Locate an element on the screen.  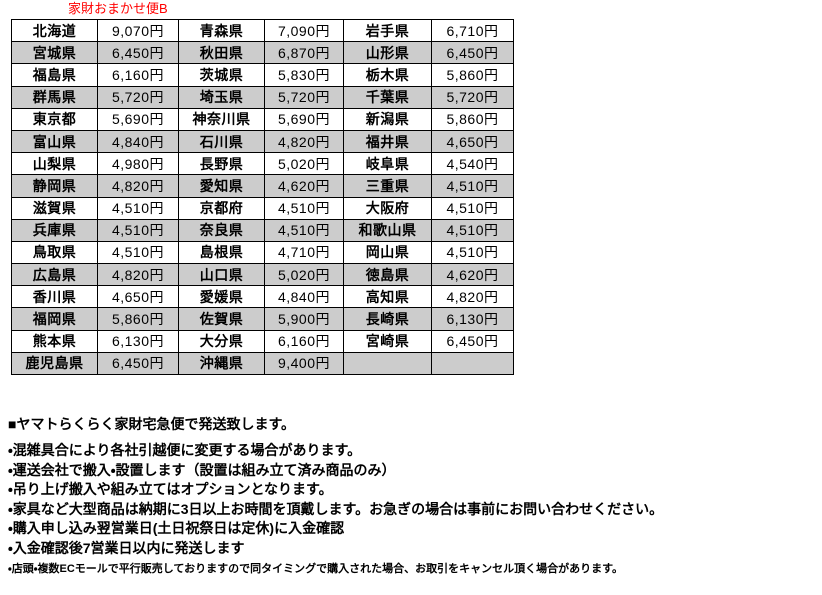
table-row: 鳥取県 4,510円 島根県 4,710円 岡山県 4,510円 is located at coordinates (262, 252).